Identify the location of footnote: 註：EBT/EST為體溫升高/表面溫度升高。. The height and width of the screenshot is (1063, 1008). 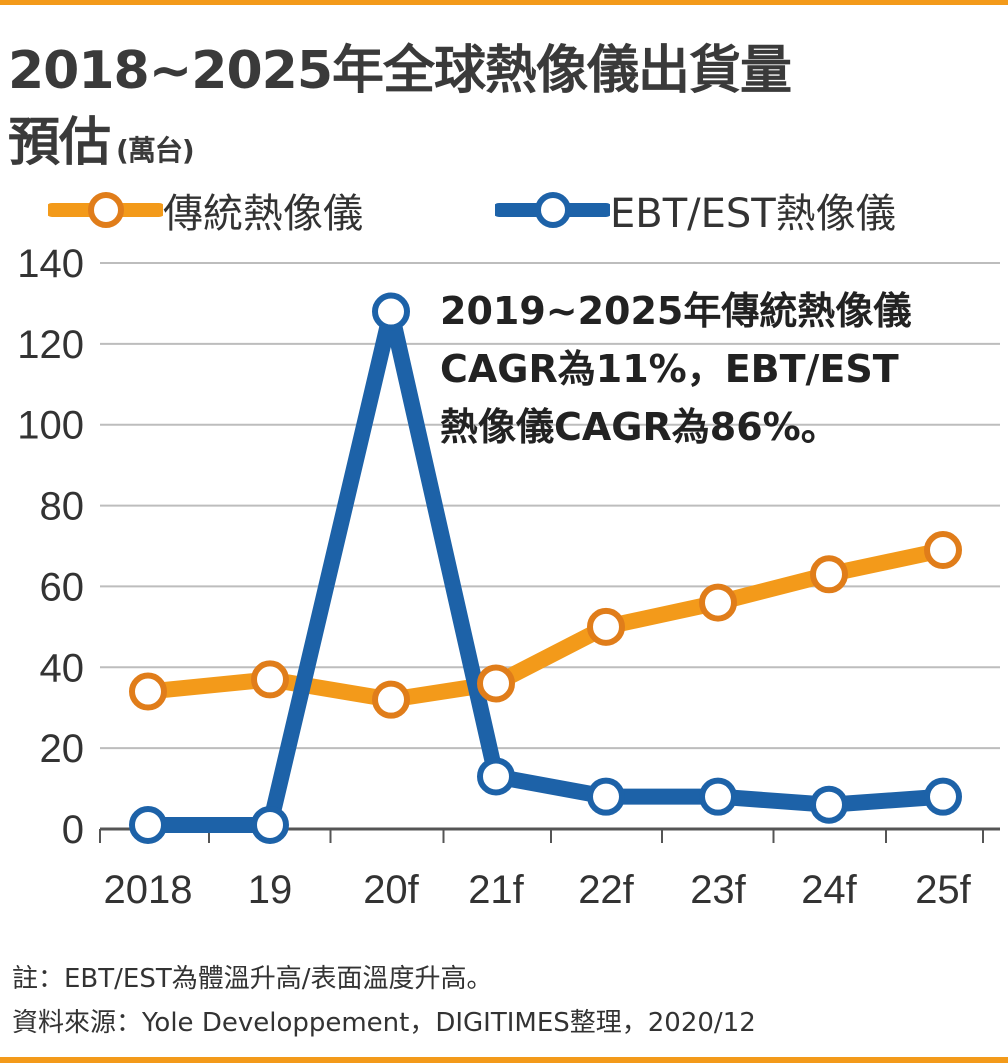
(252, 979).